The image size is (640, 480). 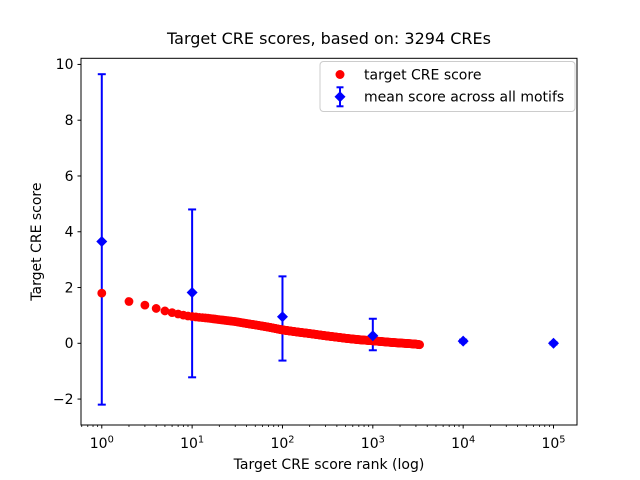 What do you see at coordinates (69, 288) in the screenshot?
I see `y-tick-label: 2` at bounding box center [69, 288].